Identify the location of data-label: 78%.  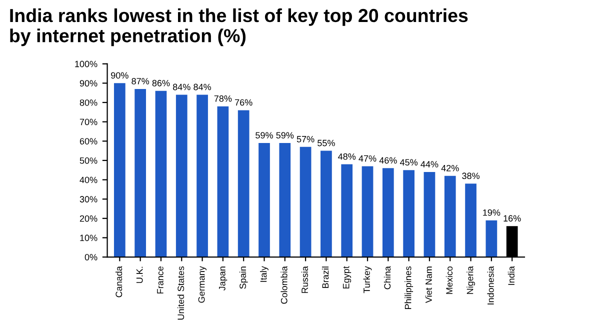
(223, 98).